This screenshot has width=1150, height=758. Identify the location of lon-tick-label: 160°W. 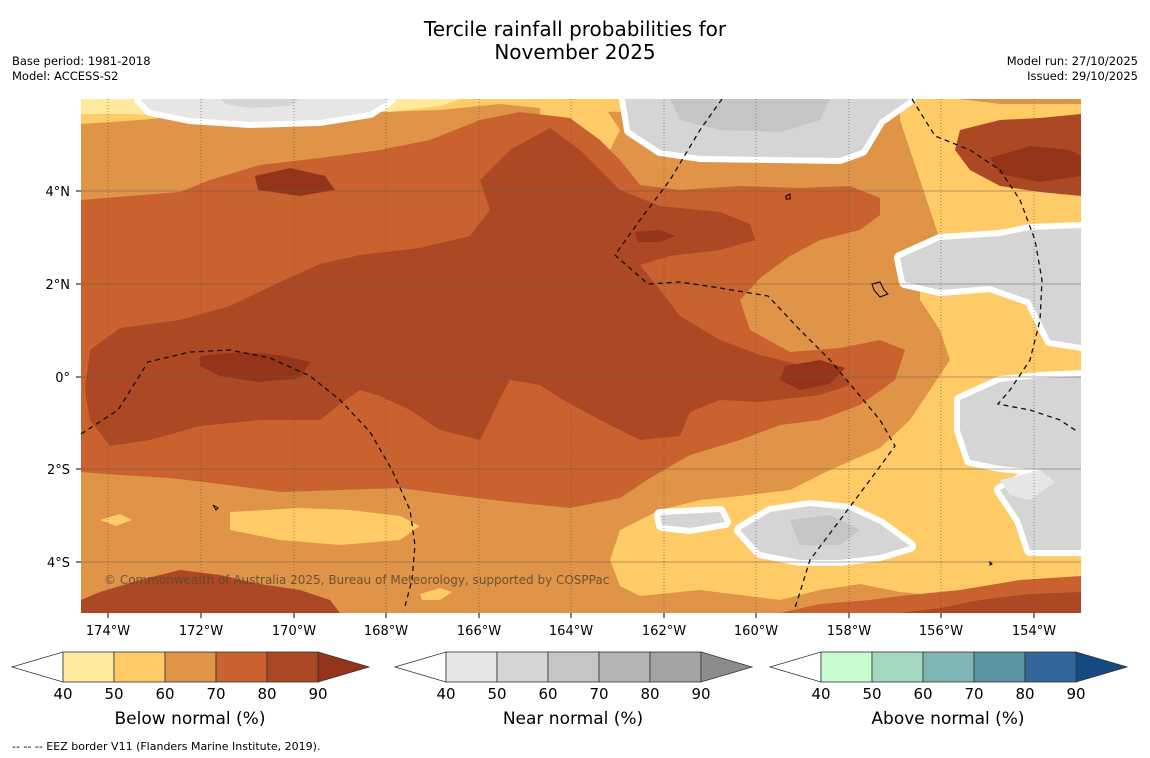
(756, 631).